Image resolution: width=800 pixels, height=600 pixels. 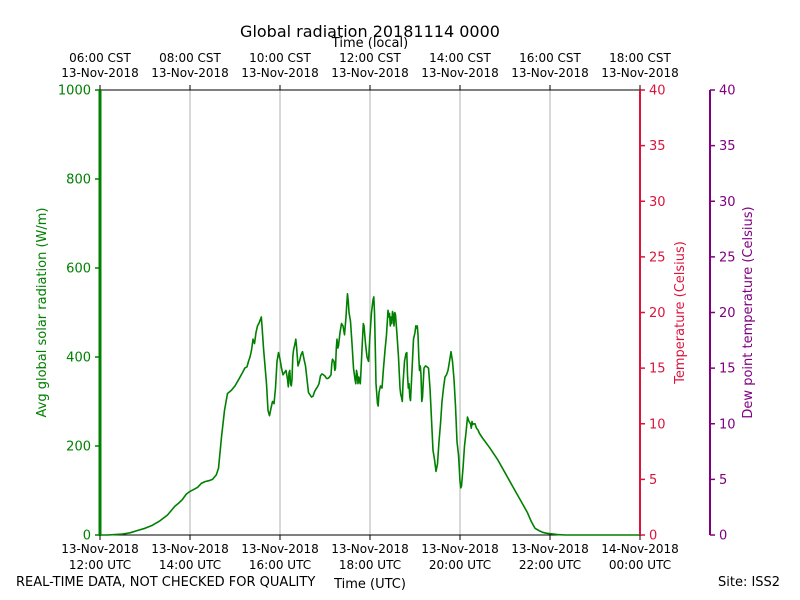 I want to click on utc-tick-time: 16:00 UTC, so click(x=280, y=565).